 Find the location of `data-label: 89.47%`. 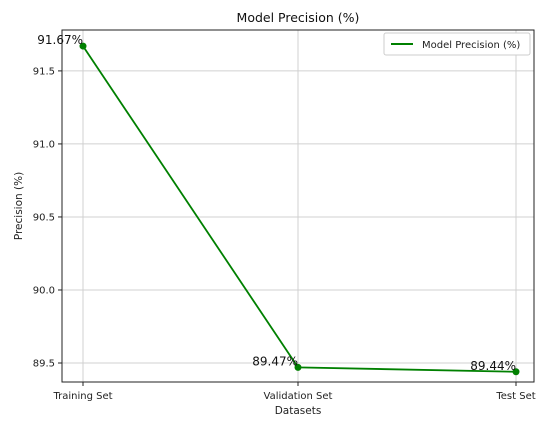

data-label: 89.47% is located at coordinates (275, 361).